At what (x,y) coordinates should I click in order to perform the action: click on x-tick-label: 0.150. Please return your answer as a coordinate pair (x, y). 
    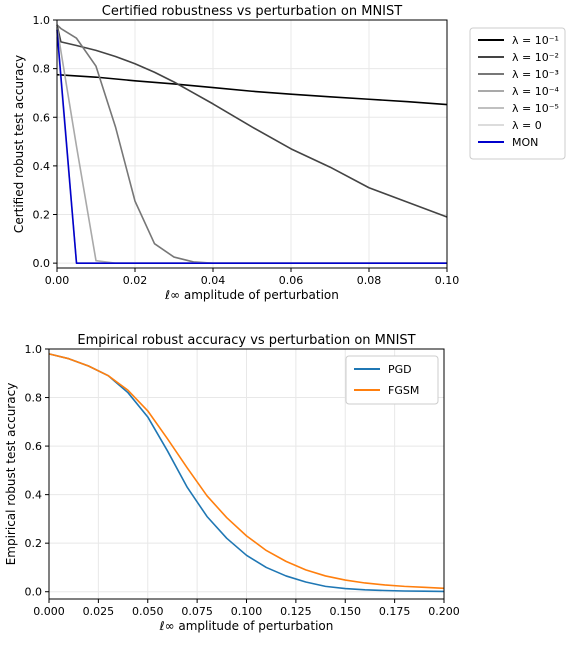
    Looking at the image, I should click on (346, 611).